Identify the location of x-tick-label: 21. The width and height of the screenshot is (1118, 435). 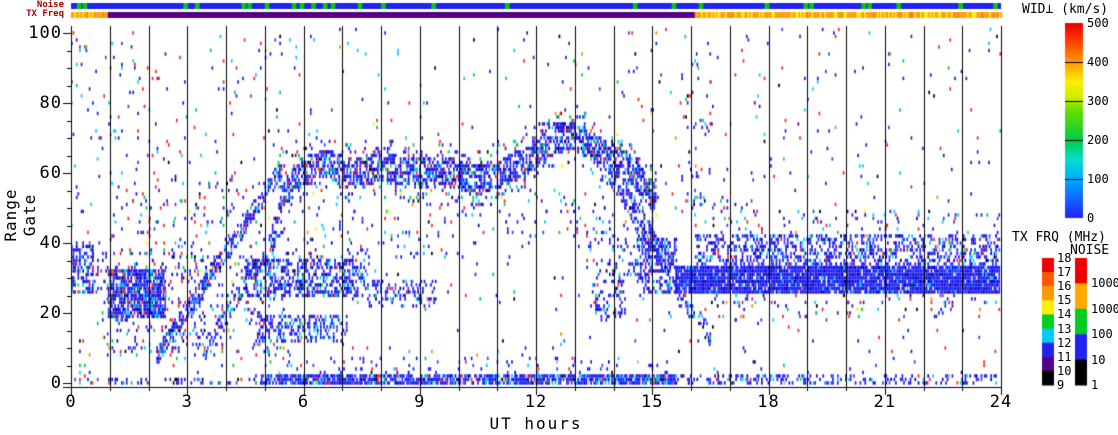
(884, 402).